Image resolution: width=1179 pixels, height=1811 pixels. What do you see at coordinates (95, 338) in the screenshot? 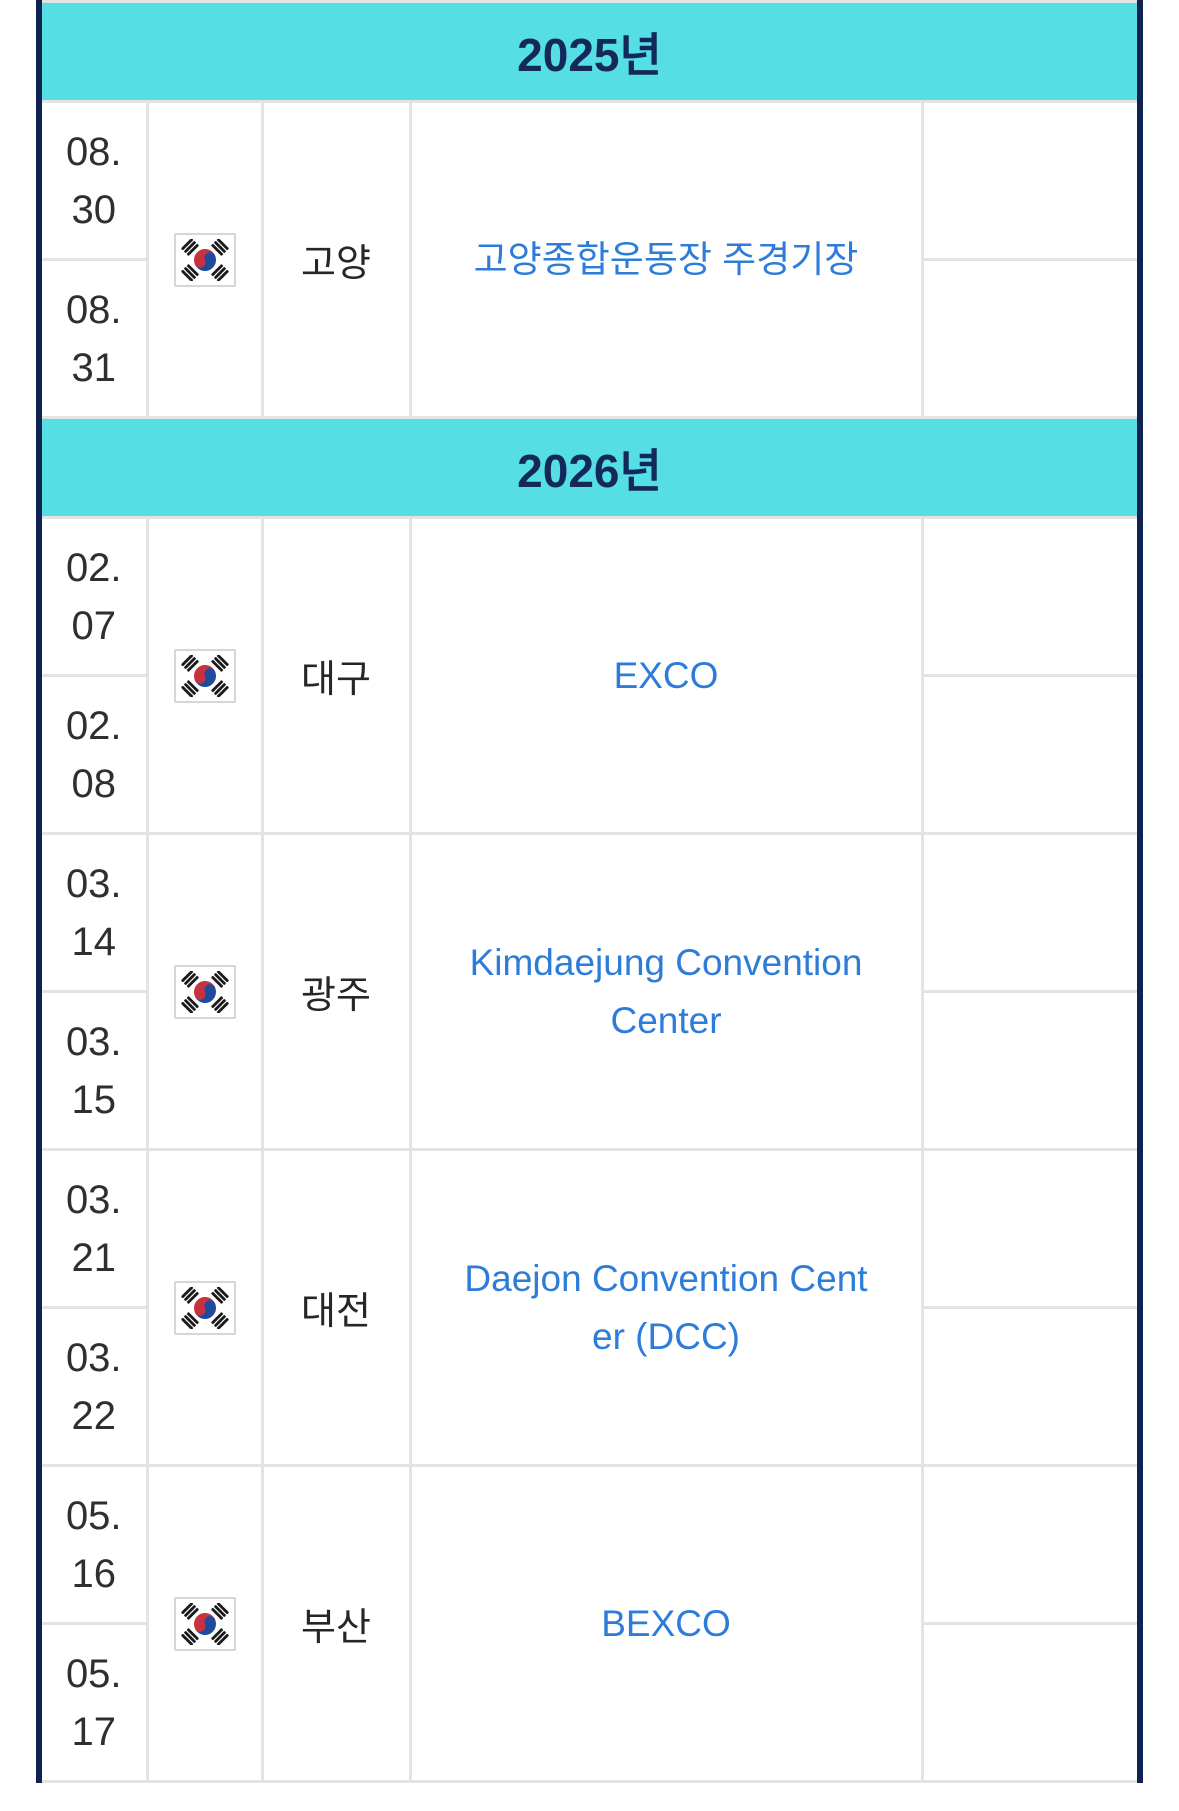
I see `date-cell-0831: 08. 31` at bounding box center [95, 338].